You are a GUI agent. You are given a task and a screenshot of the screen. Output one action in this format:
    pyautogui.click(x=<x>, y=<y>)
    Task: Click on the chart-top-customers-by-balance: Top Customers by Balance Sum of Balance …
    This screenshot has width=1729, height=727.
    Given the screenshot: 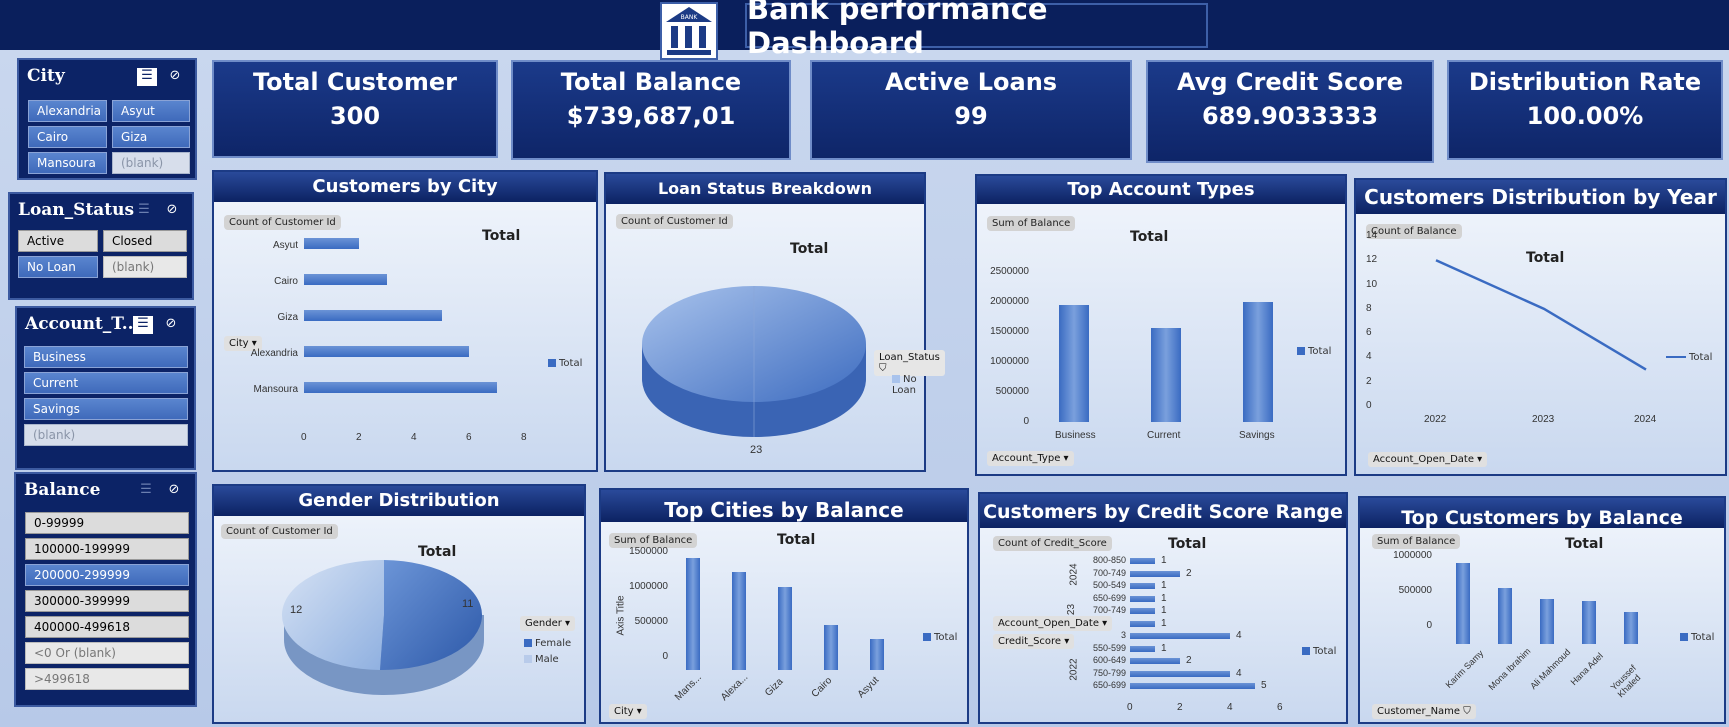 What is the action you would take?
    pyautogui.click(x=1542, y=610)
    